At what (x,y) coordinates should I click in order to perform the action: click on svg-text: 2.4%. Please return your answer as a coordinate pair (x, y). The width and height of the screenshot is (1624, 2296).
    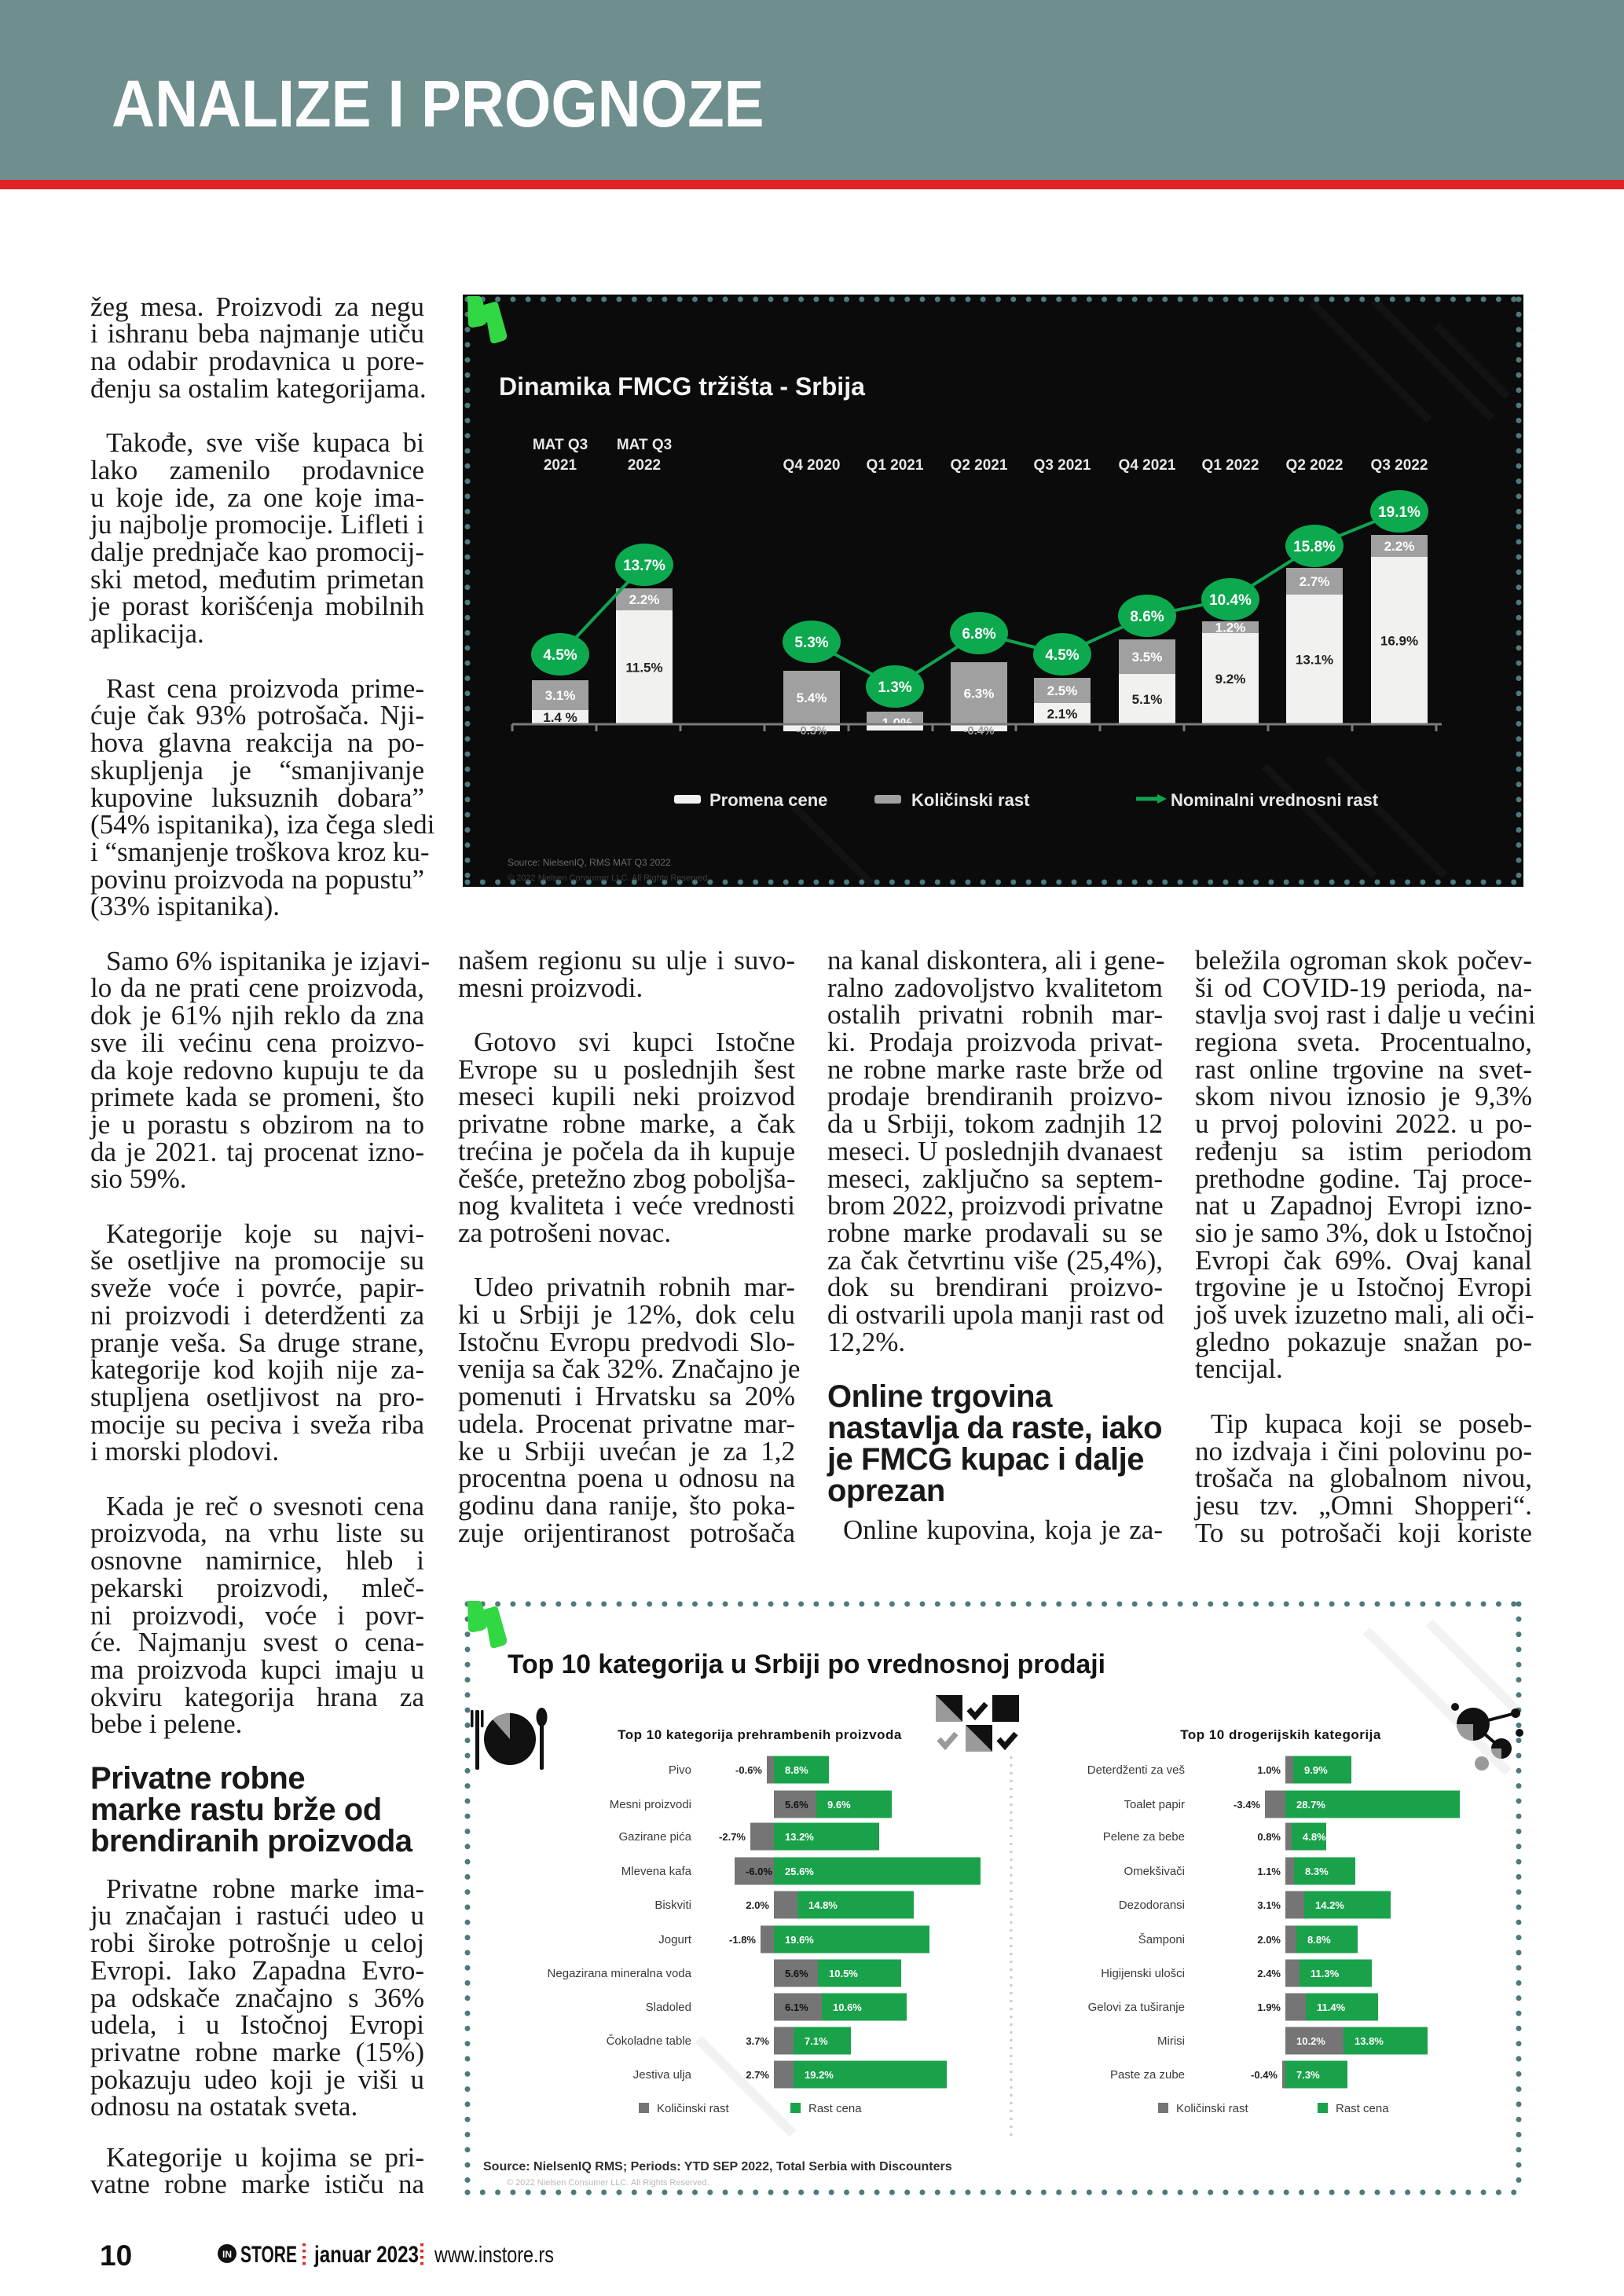
    Looking at the image, I should click on (1269, 1974).